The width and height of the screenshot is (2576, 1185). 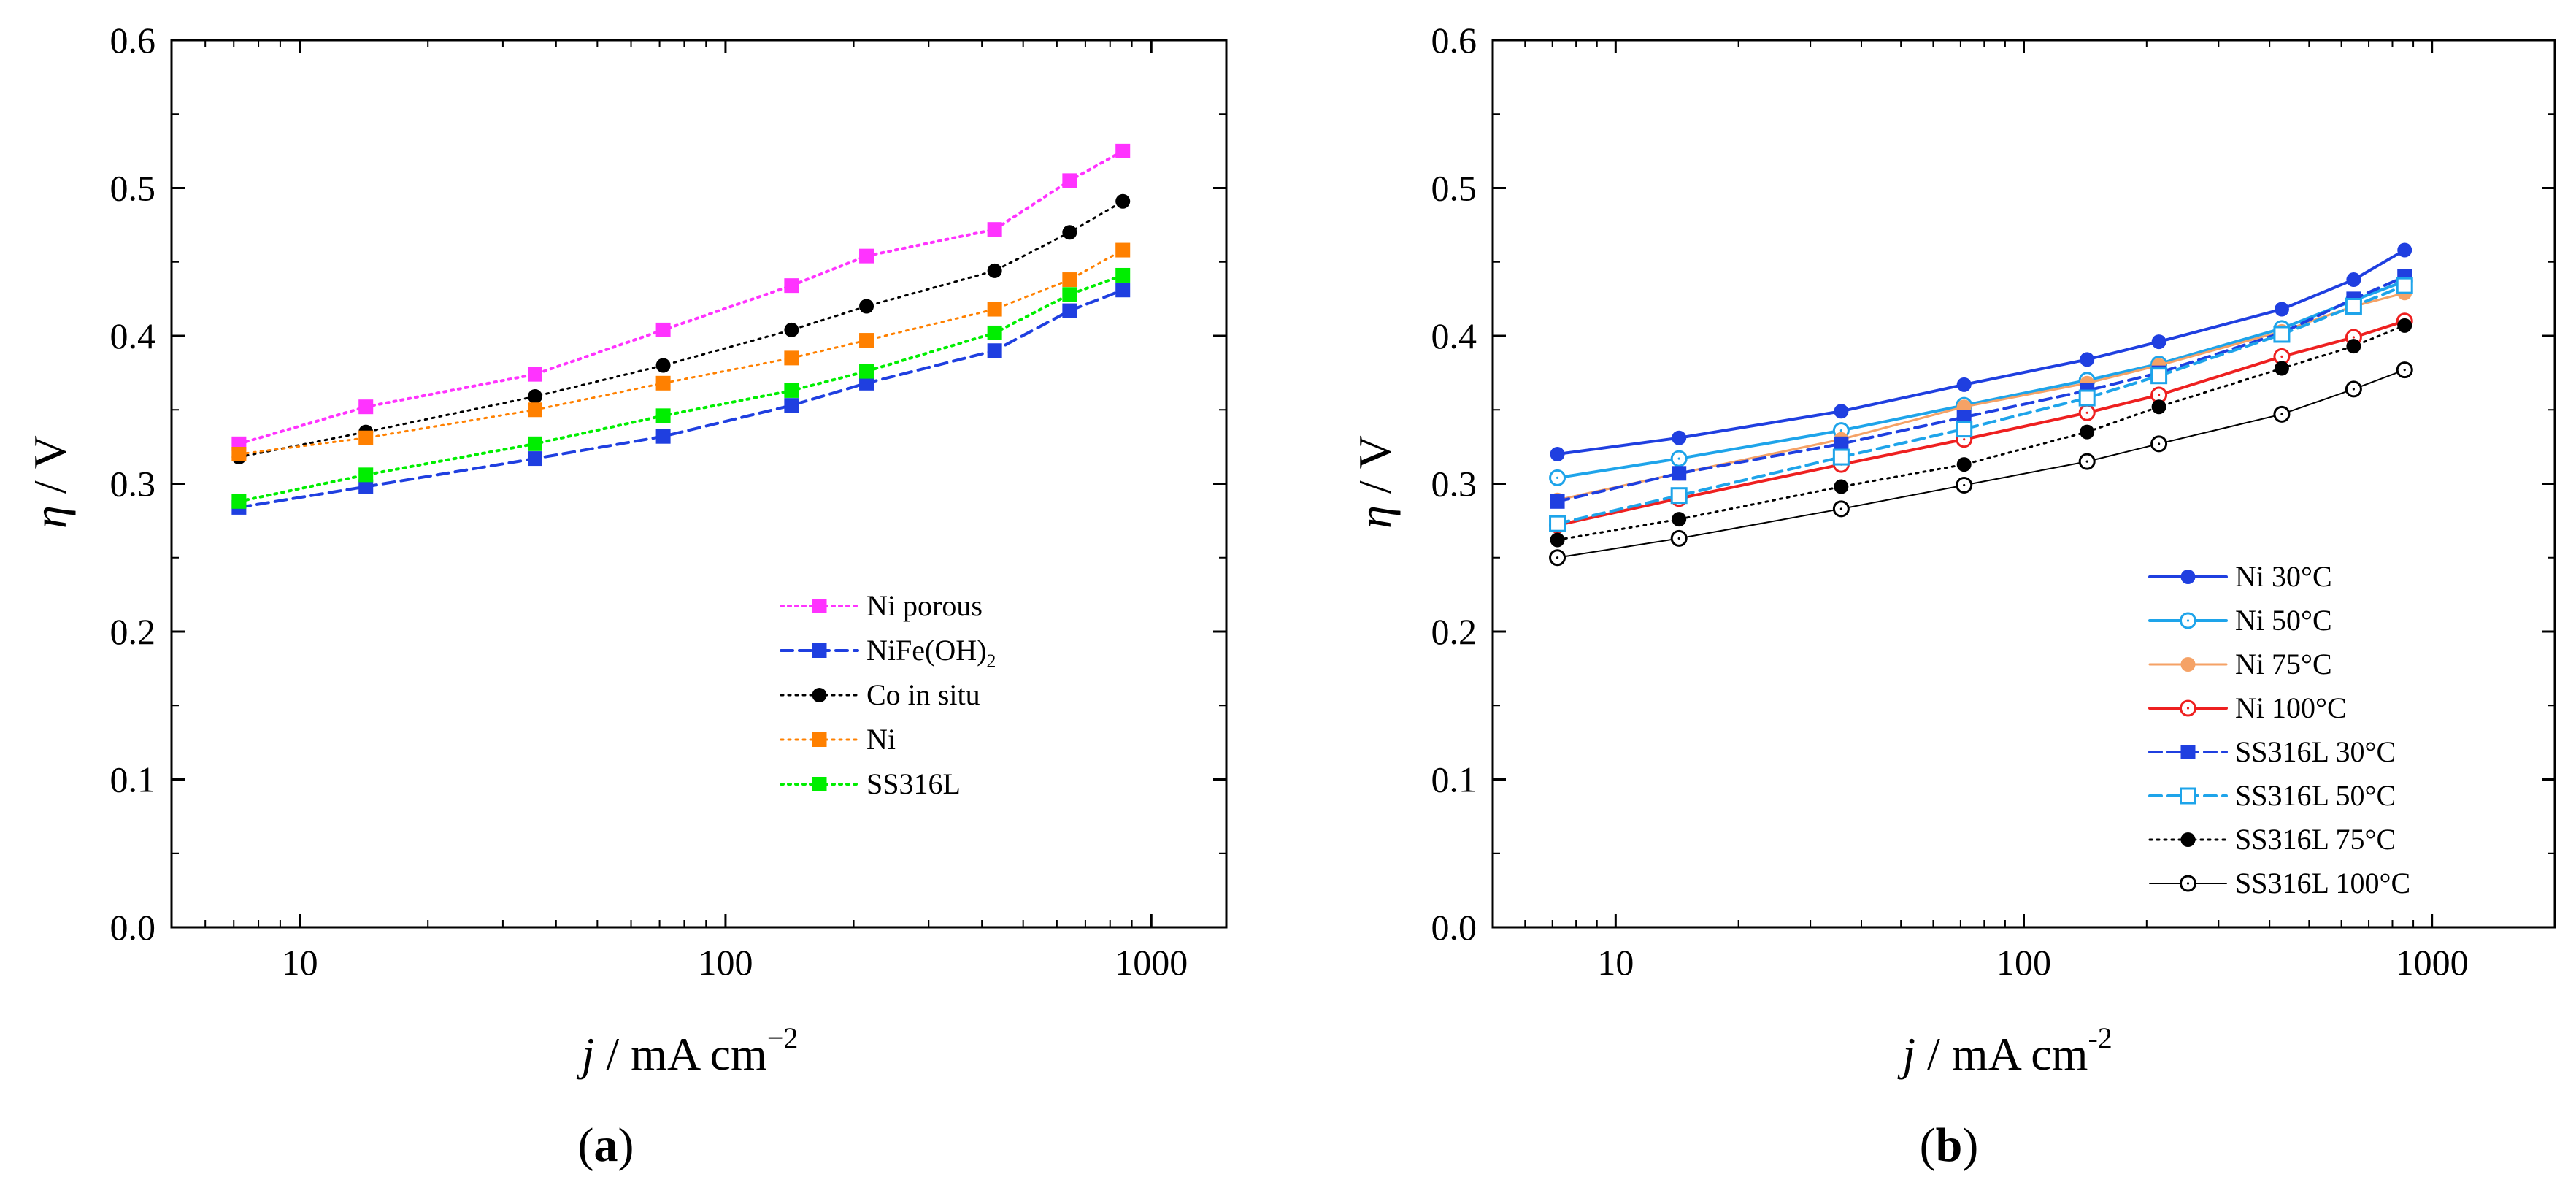 I want to click on y-tick-label: 0.3, so click(x=1454, y=484).